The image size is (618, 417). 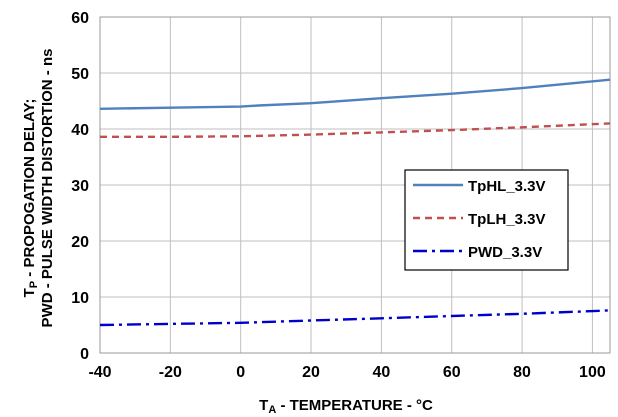 I want to click on y-tick-label: 40, so click(x=80, y=130).